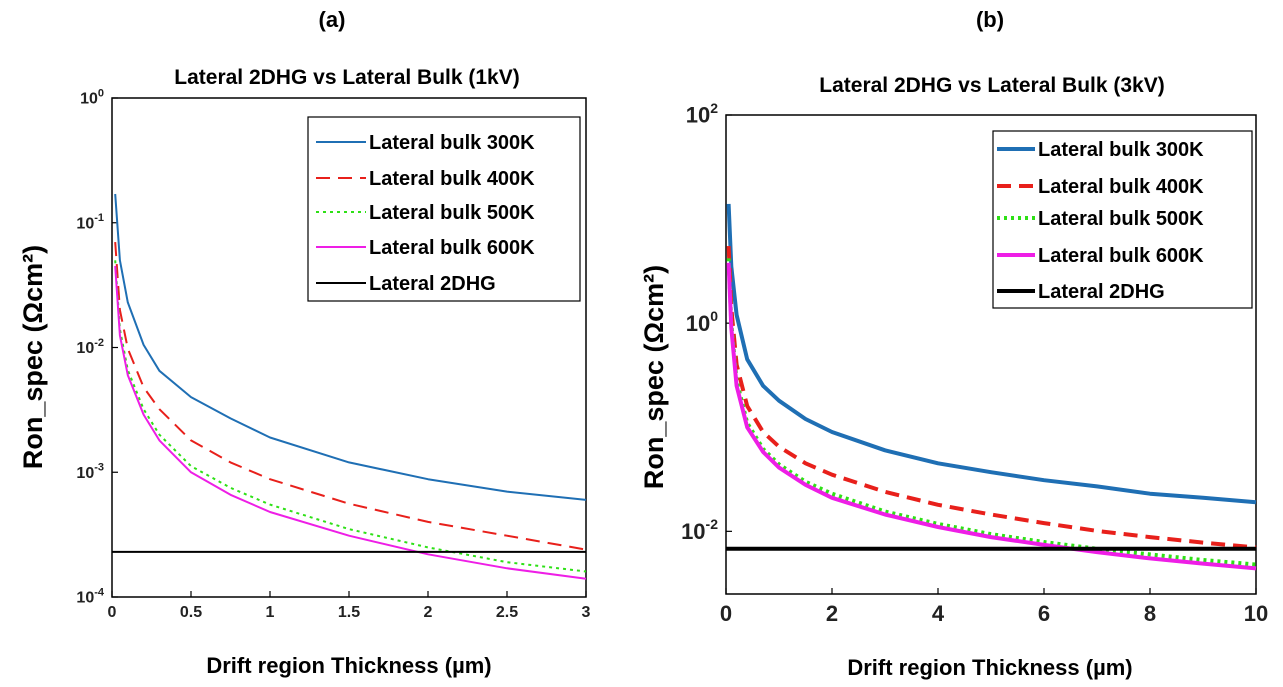 The width and height of the screenshot is (1283, 687). I want to click on y-tick-label: 10⁻³, so click(90, 472).